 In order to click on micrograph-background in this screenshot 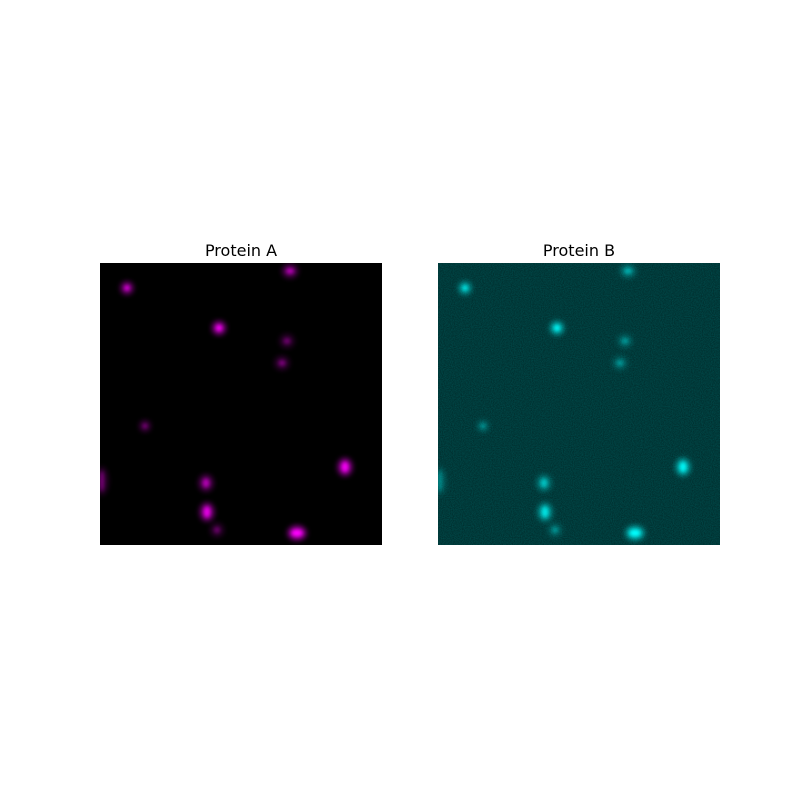, I will do `click(241, 404)`.